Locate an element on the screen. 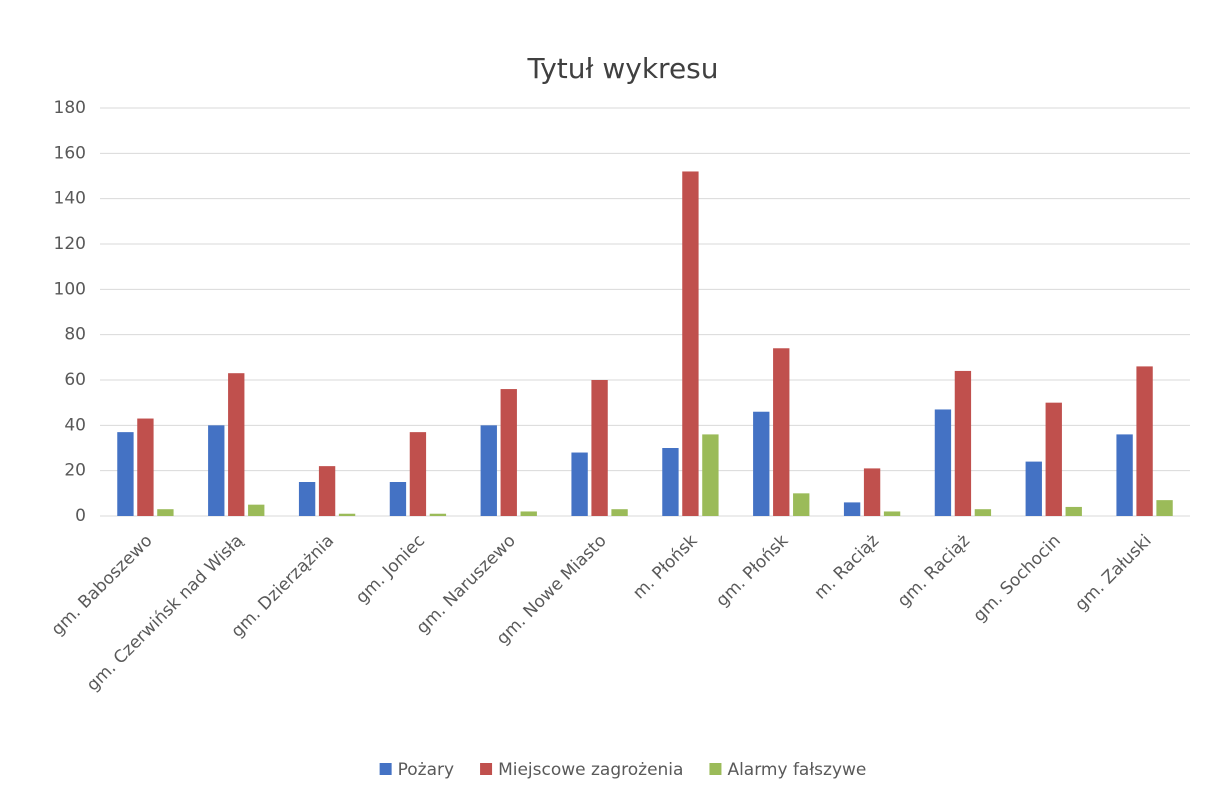 This screenshot has height=812, width=1212. x-tick-label: gm. Płońsk is located at coordinates (752, 571).